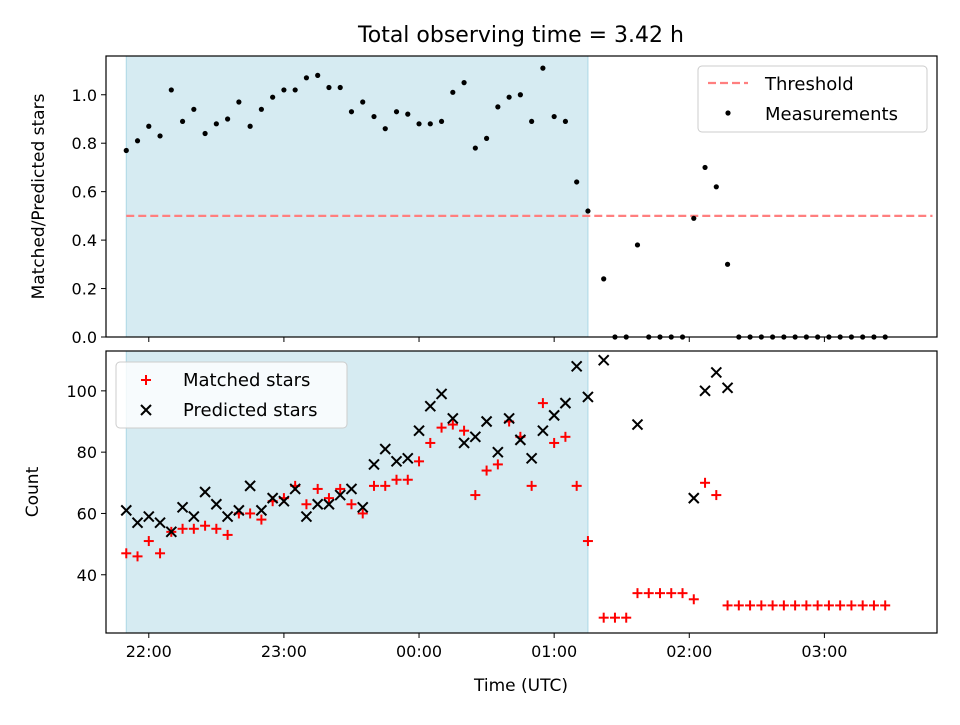  Describe the element at coordinates (87, 575) in the screenshot. I see `bottom-y-tick-label: 40` at that location.